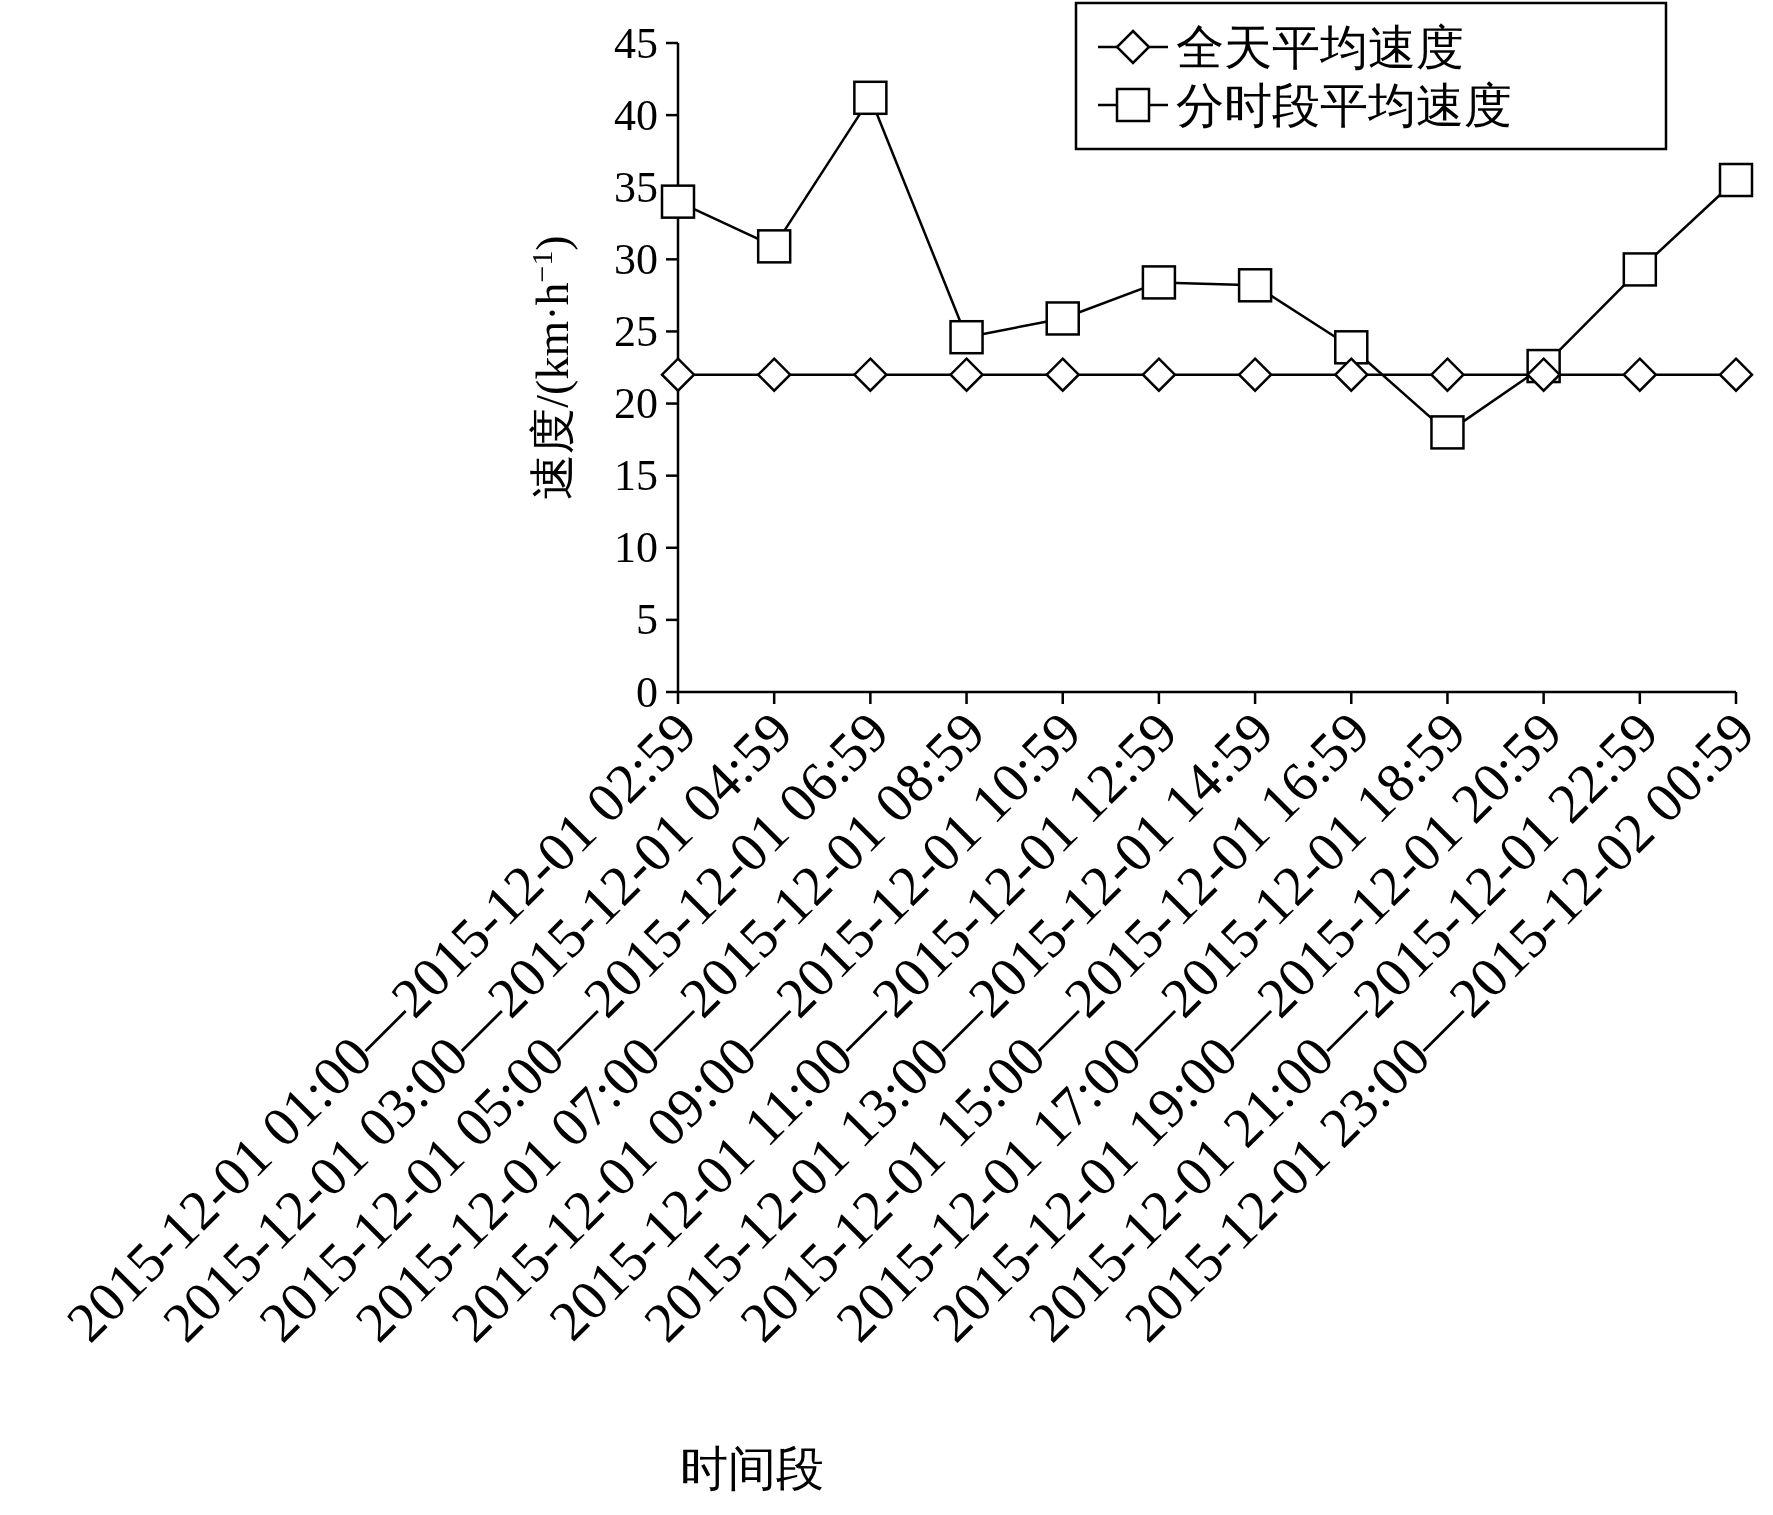 Image resolution: width=1773 pixels, height=1515 pixels. I want to click on y-tick-label: 20, so click(636, 404).